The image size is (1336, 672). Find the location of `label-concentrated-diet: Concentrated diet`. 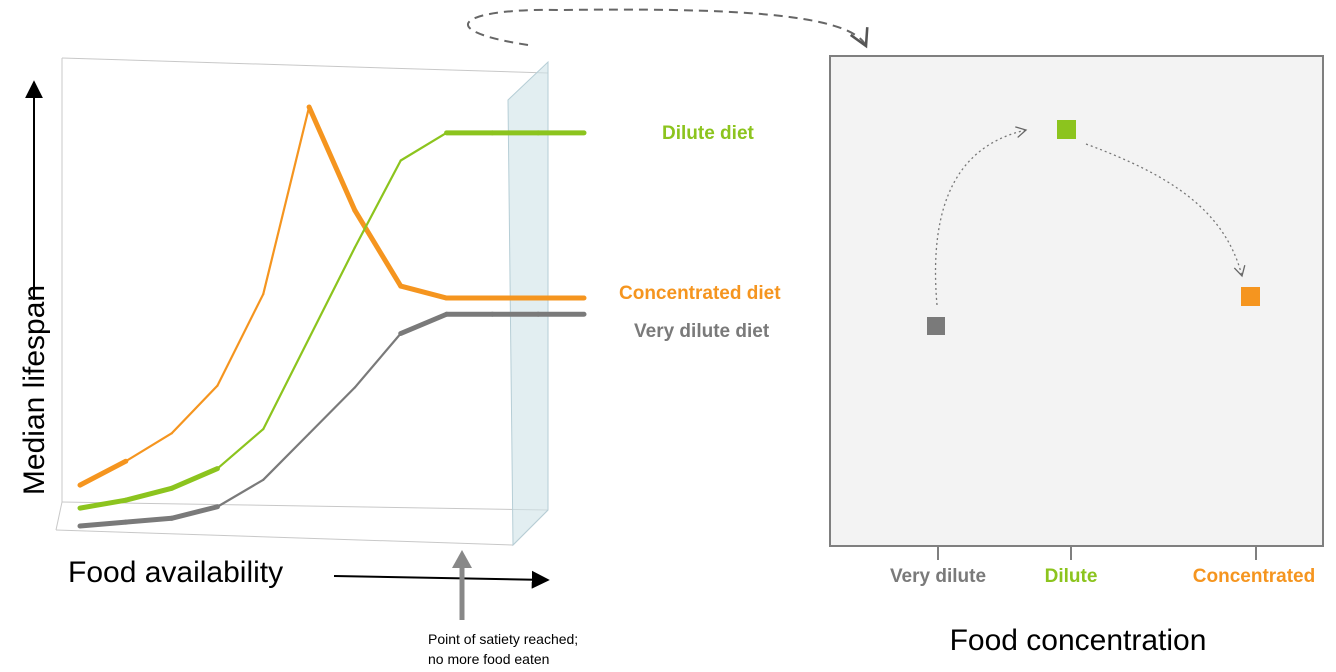

label-concentrated-diet: Concentrated diet is located at coordinates (700, 293).